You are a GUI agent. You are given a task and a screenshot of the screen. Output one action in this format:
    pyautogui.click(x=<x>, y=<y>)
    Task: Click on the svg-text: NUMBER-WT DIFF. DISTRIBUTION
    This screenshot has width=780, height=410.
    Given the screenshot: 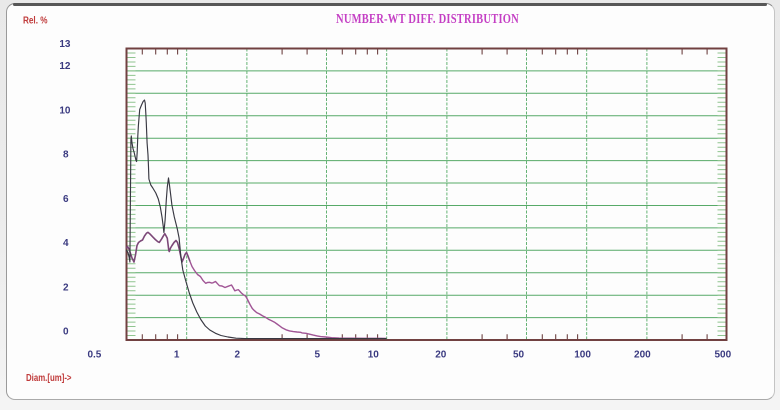 What is the action you would take?
    pyautogui.click(x=427, y=18)
    